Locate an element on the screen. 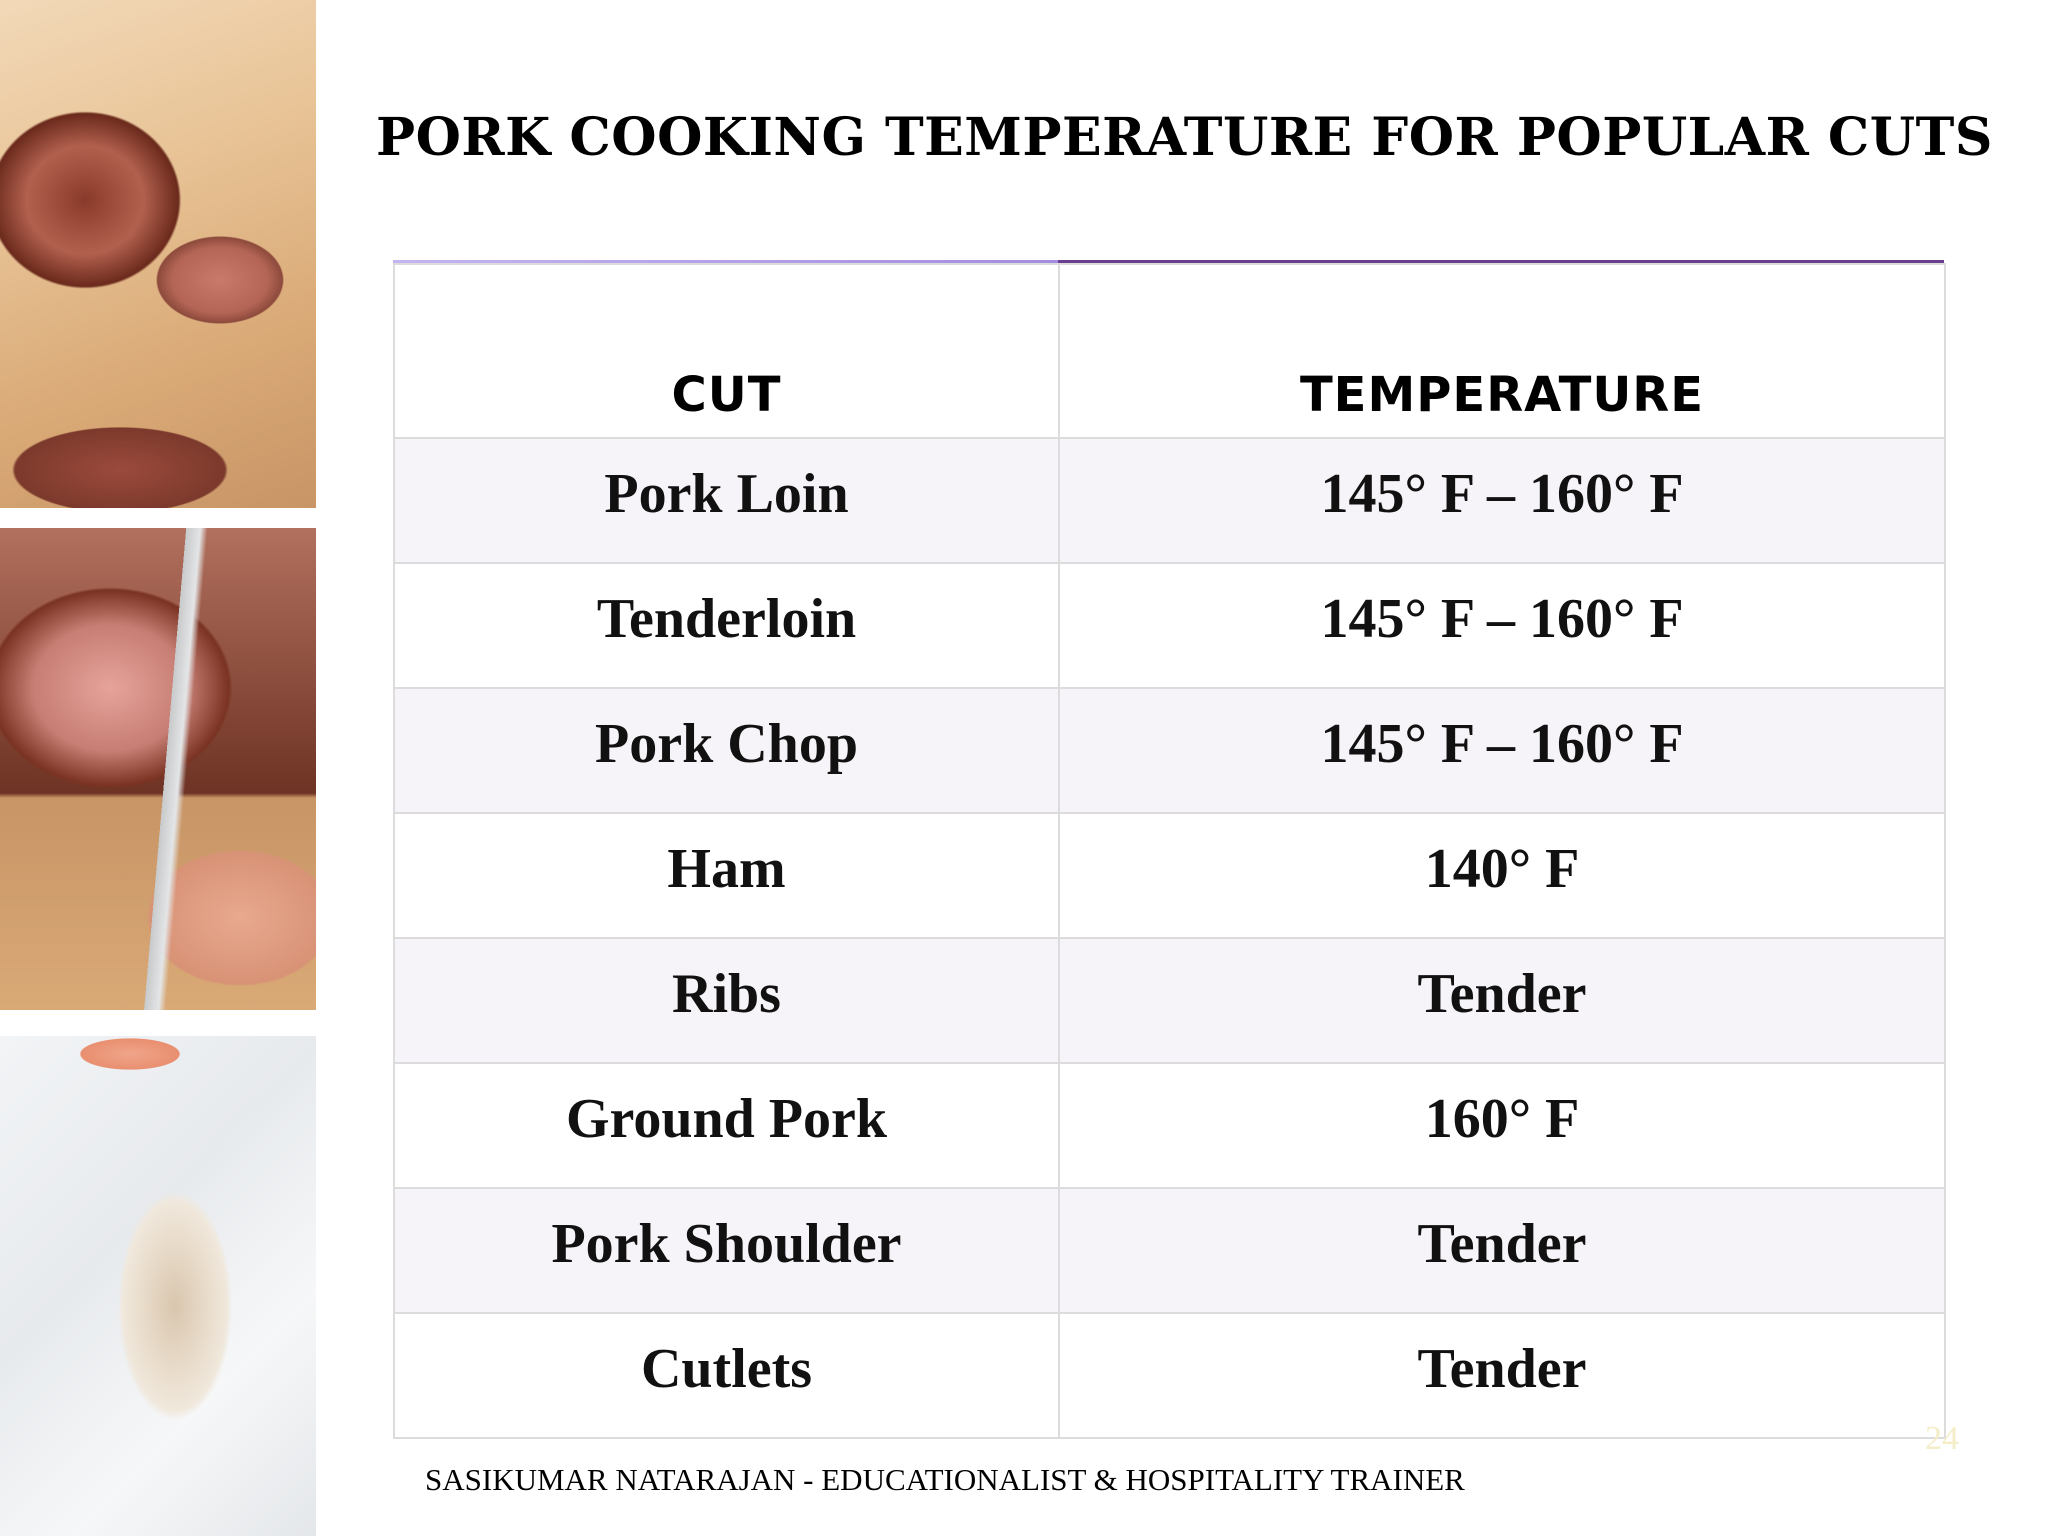 The height and width of the screenshot is (1536, 2048). cut-cell: Tenderloin is located at coordinates (726, 625).